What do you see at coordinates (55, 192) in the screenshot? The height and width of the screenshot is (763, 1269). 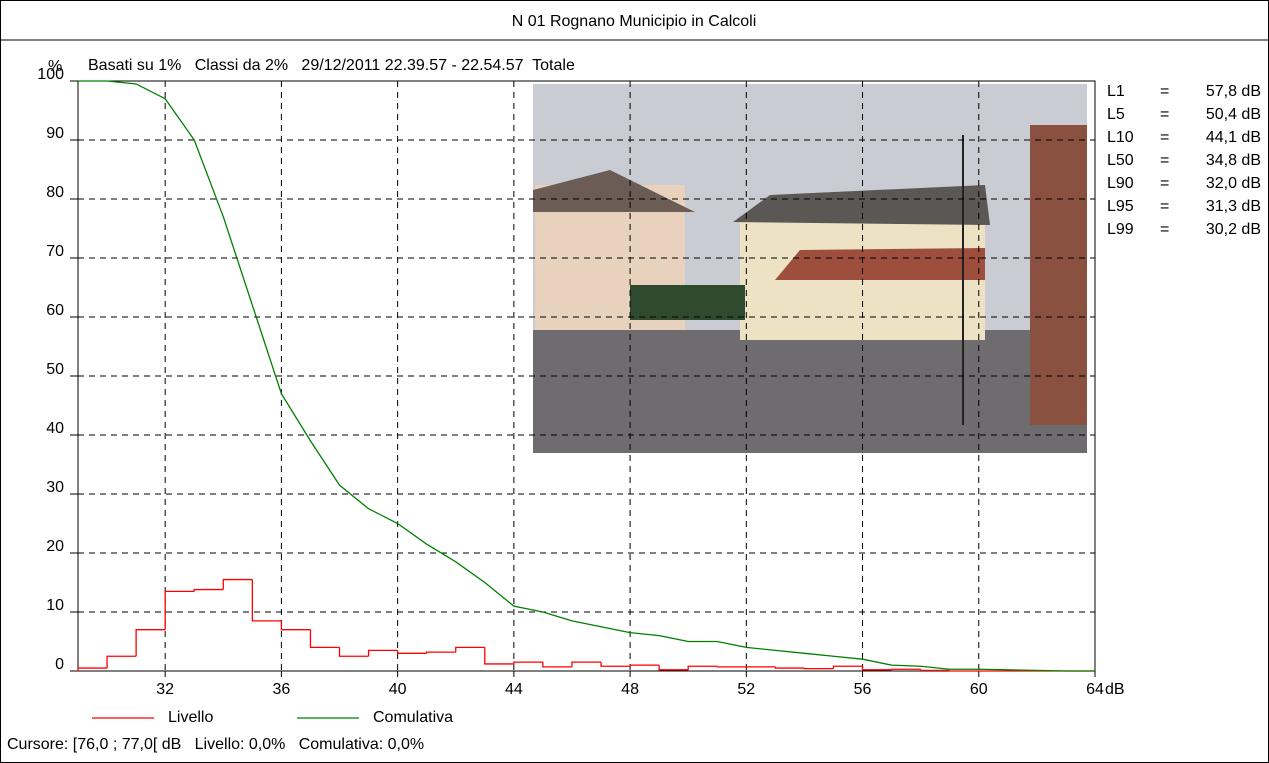 I see `y-tick-label: 80` at bounding box center [55, 192].